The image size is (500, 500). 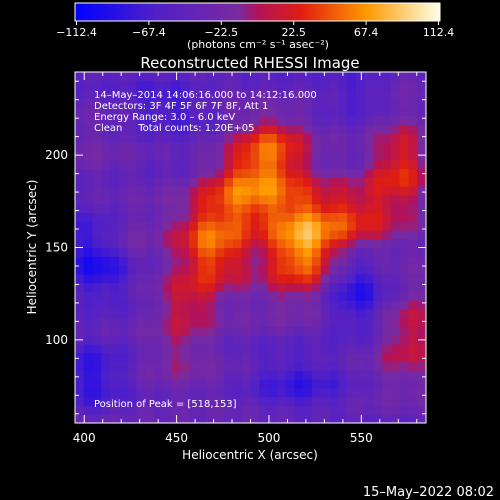 What do you see at coordinates (56, 248) in the screenshot?
I see `y-tick-label: 150` at bounding box center [56, 248].